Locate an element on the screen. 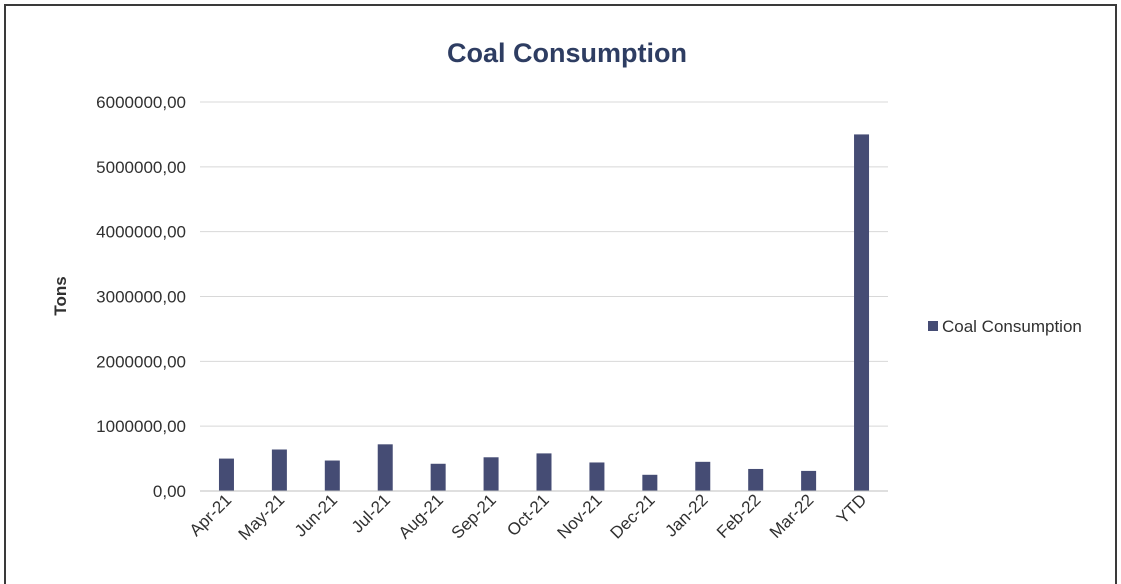 Image resolution: width=1121 pixels, height=584 pixels. legend-label: Coal Consumption is located at coordinates (1012, 326).